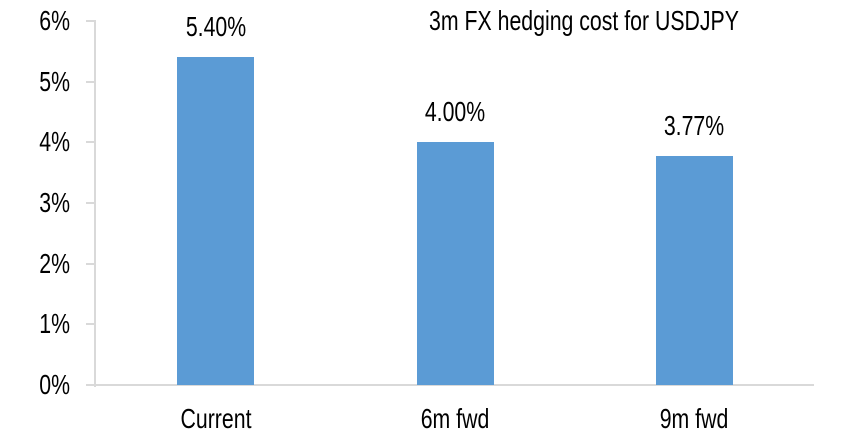 This screenshot has height=441, width=852. What do you see at coordinates (216, 221) in the screenshot?
I see `bar-current` at bounding box center [216, 221].